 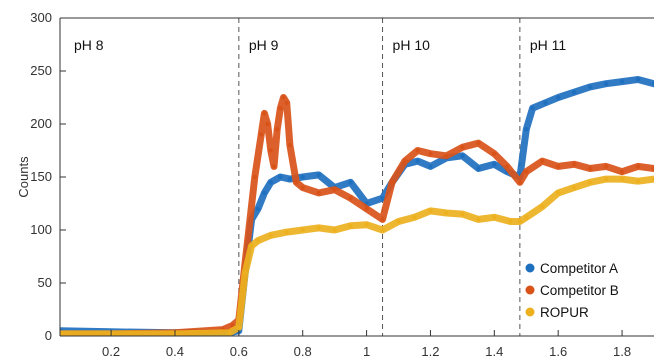 I want to click on x-tick-label: 1.6, so click(x=558, y=351).